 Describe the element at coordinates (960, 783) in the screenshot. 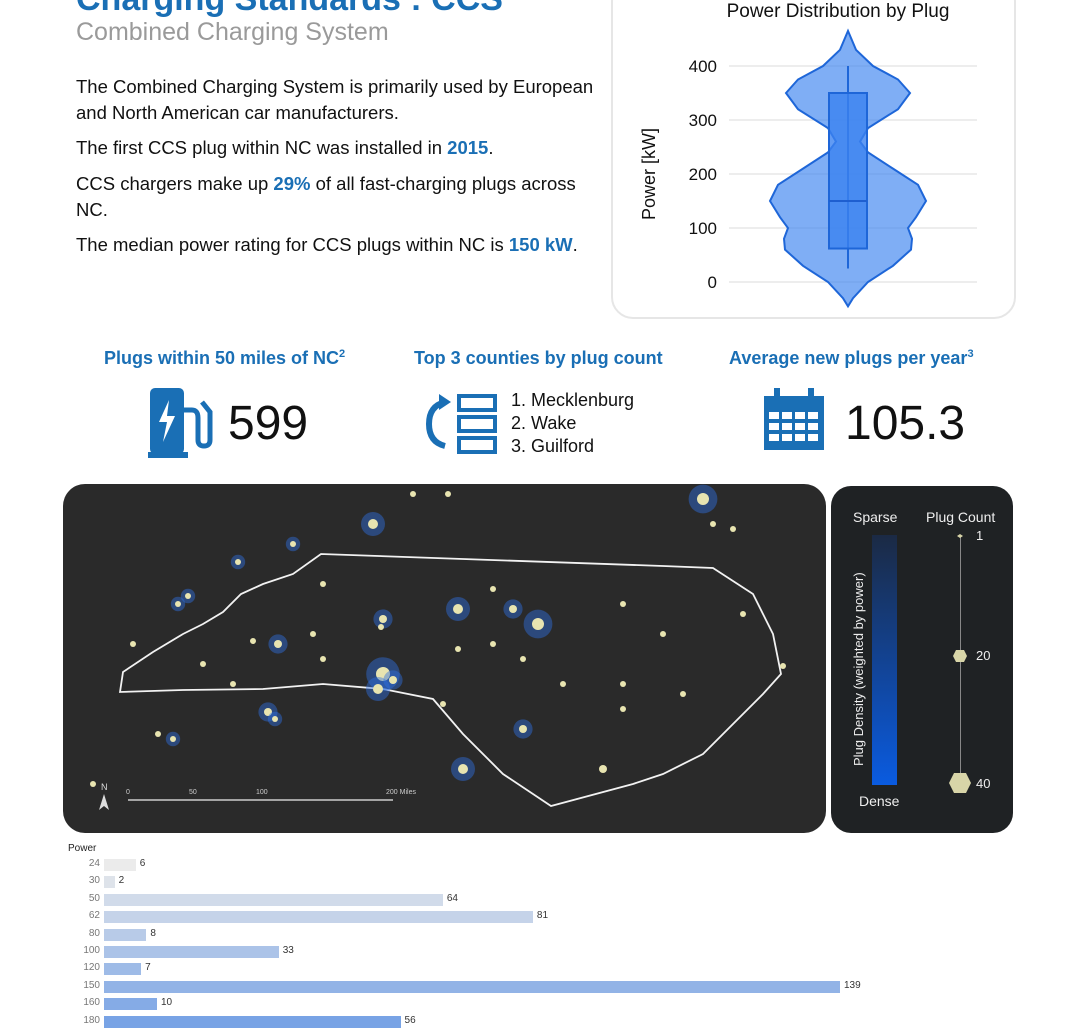

I see `hex-symbol-large` at that location.